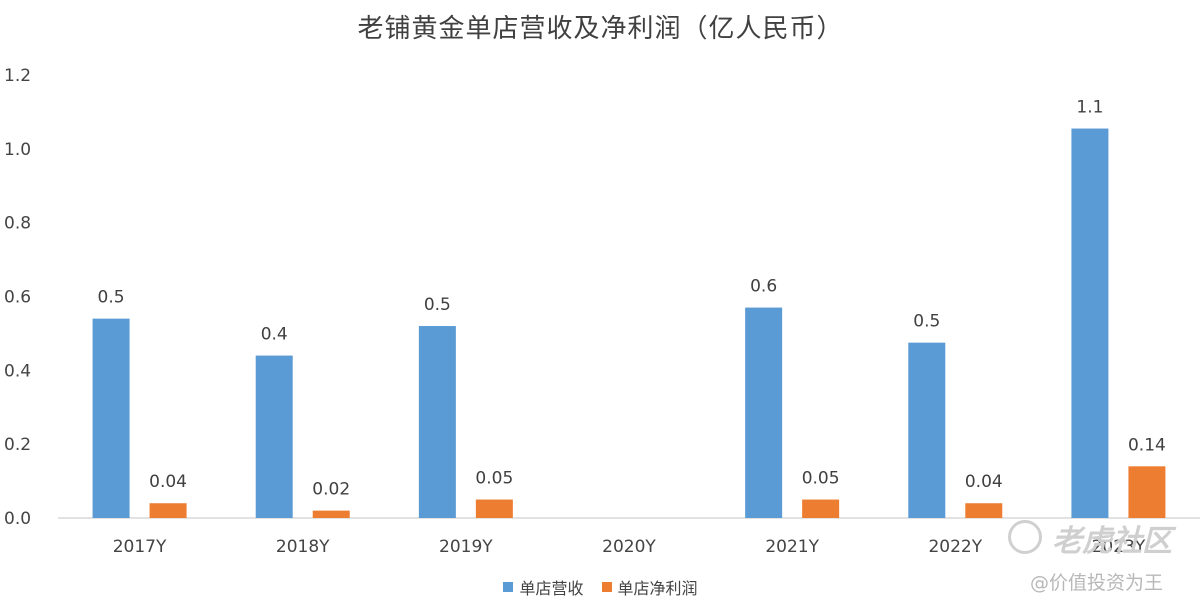 The width and height of the screenshot is (1201, 607). Describe the element at coordinates (17, 224) in the screenshot. I see `y-tick-label: 0.8` at that location.